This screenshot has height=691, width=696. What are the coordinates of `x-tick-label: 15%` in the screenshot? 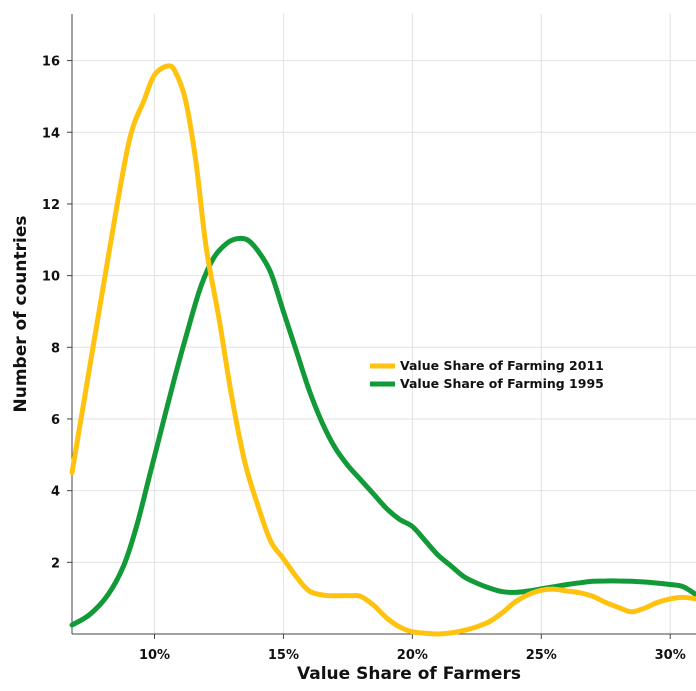 It's located at (283, 655).